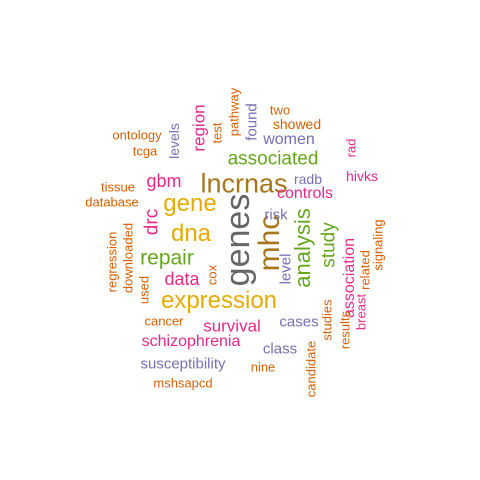 Image resolution: width=480 pixels, height=480 pixels. Describe the element at coordinates (244, 183) in the screenshot. I see `word-lncrnas: lncrnas` at that location.